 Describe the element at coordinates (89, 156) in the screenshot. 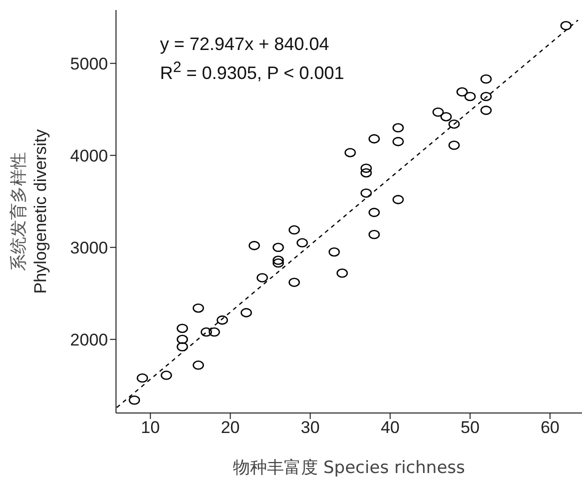

I see `y-tick-label: 4000` at that location.